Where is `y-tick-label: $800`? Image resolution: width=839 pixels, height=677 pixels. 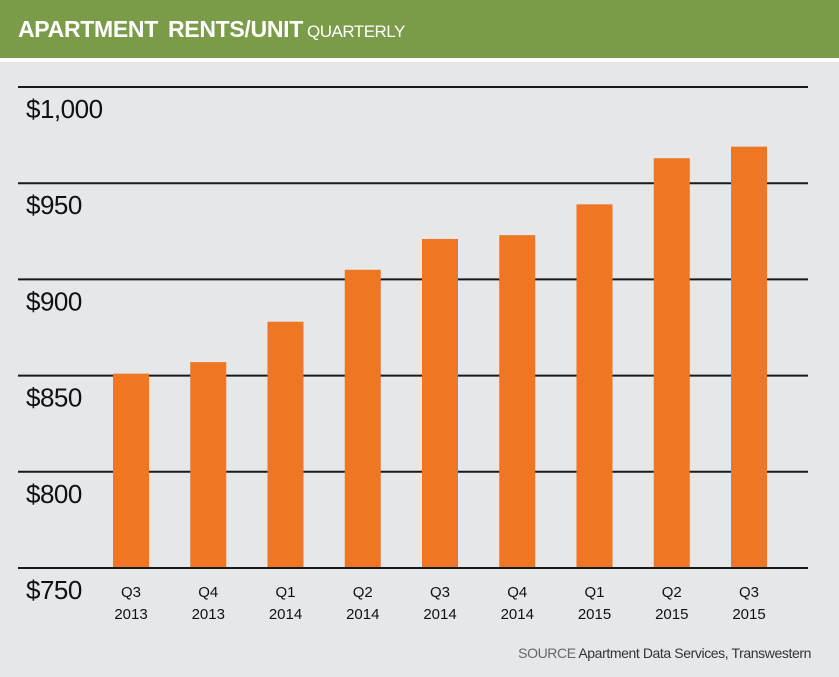
y-tick-label: $800 is located at coordinates (54, 494).